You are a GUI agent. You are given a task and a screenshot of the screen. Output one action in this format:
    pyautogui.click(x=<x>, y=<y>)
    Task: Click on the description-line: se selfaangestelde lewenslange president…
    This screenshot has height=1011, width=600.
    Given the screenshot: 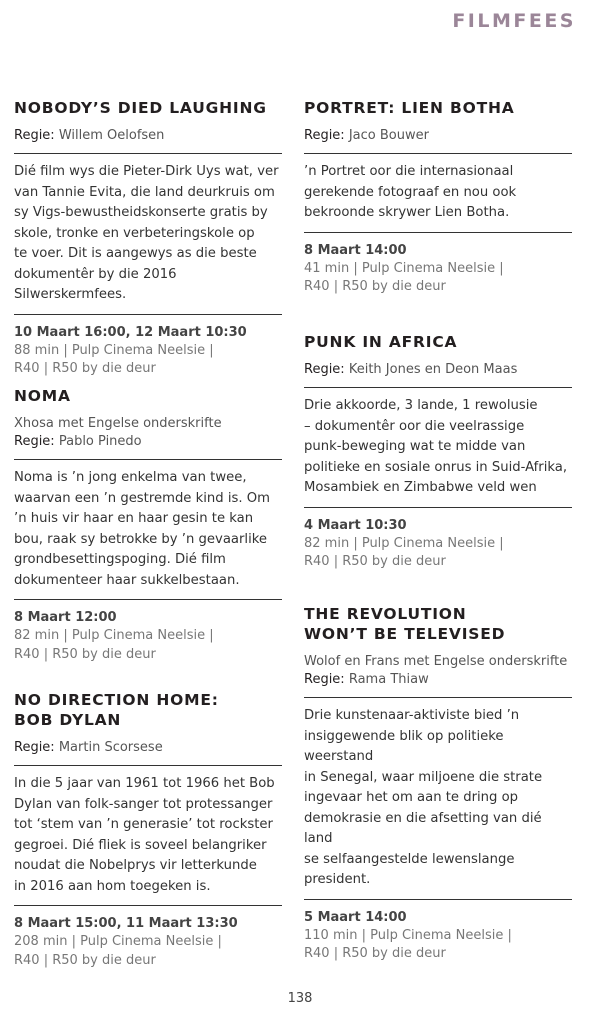 What is the action you would take?
    pyautogui.click(x=409, y=869)
    